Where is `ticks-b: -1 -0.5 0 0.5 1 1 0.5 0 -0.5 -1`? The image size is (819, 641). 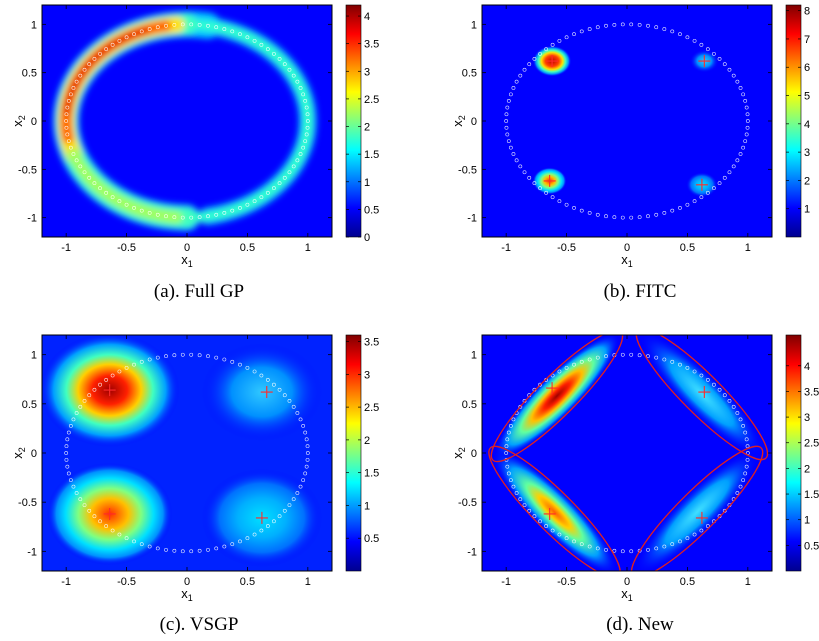
ticks-b: -1 -0.5 0 0.5 1 1 0.5 0 -0.5 -1 is located at coordinates (615, 129).